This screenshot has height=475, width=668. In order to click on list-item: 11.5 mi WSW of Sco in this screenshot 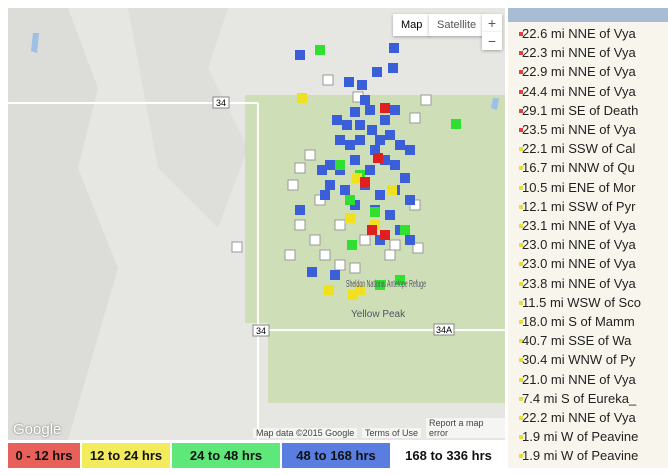, I will do `click(588, 303)`.